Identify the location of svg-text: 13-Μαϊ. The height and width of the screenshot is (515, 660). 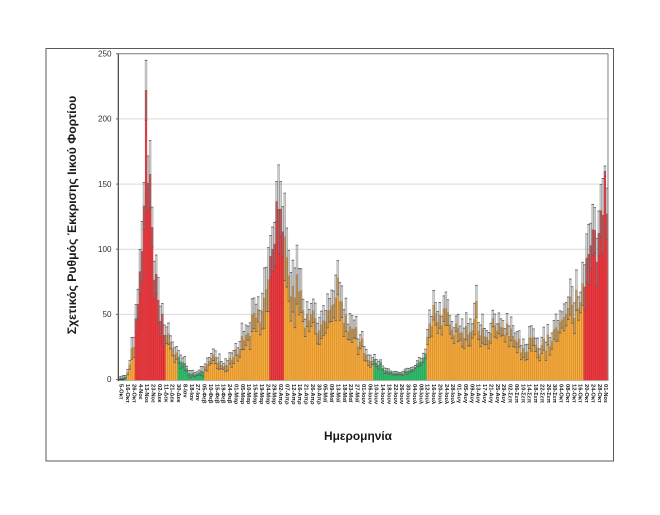
(337, 393).